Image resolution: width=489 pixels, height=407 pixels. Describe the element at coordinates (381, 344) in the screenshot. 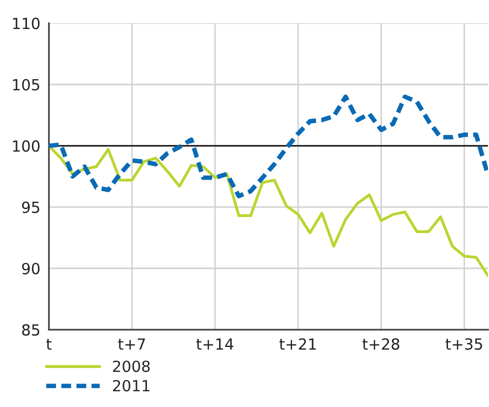

I see `x-tick-label: t+28` at that location.